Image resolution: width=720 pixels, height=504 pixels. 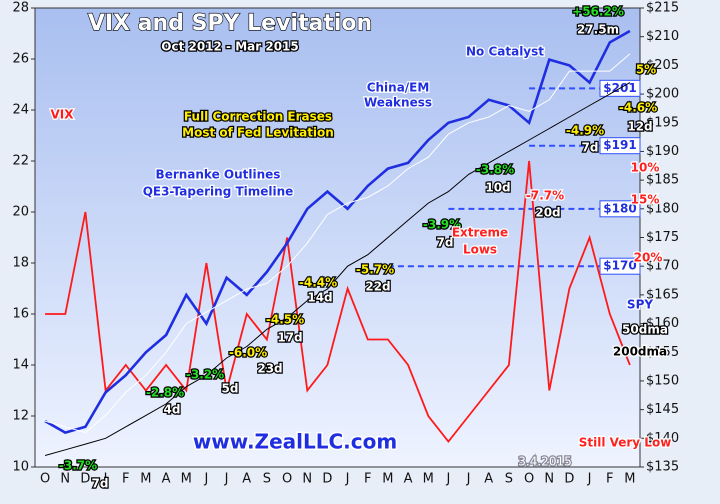 I want to click on y-tick-label: 20, so click(x=20, y=212).